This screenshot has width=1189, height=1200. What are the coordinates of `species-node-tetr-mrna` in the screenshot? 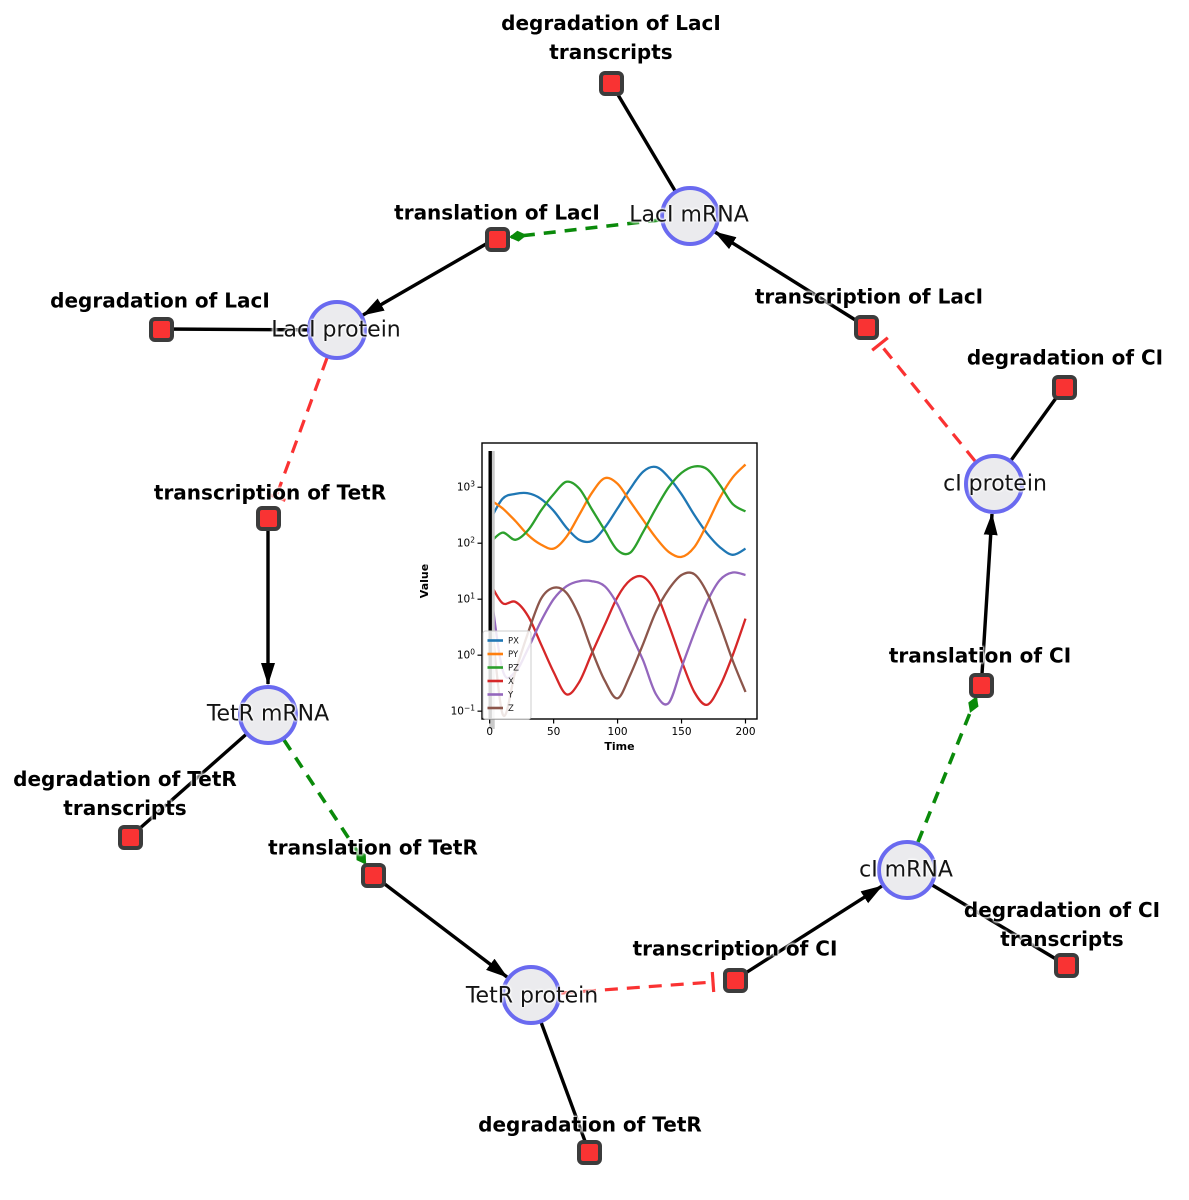 It's located at (268, 715).